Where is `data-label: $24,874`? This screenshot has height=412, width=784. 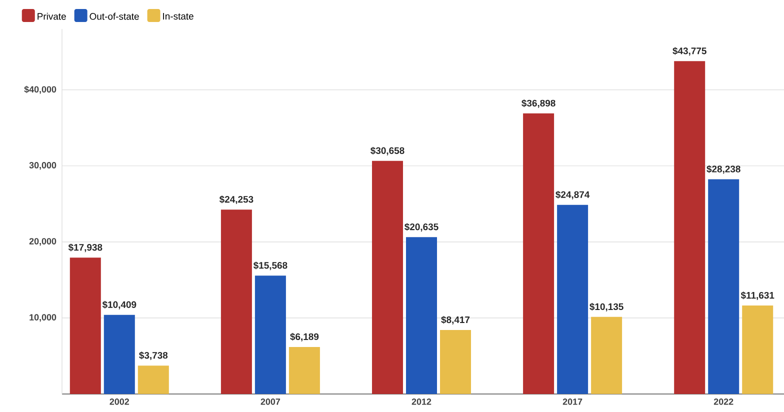 data-label: $24,874 is located at coordinates (573, 195).